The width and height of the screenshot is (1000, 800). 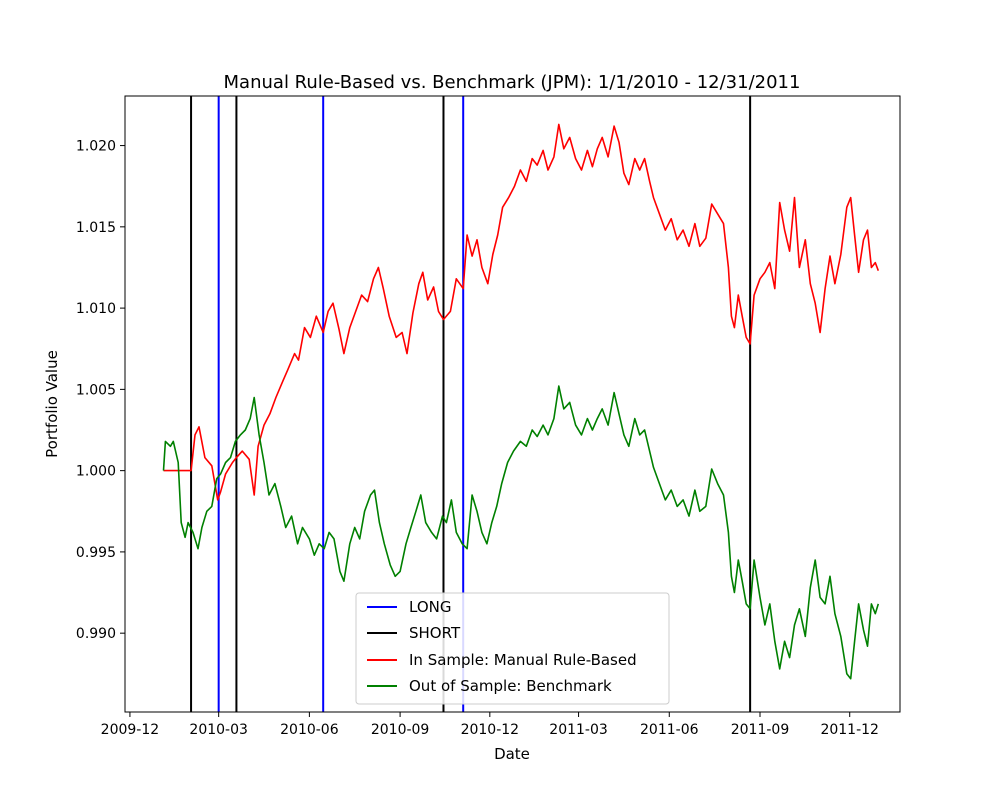 What do you see at coordinates (218, 730) in the screenshot?
I see `x-tick-label: 2010-03` at bounding box center [218, 730].